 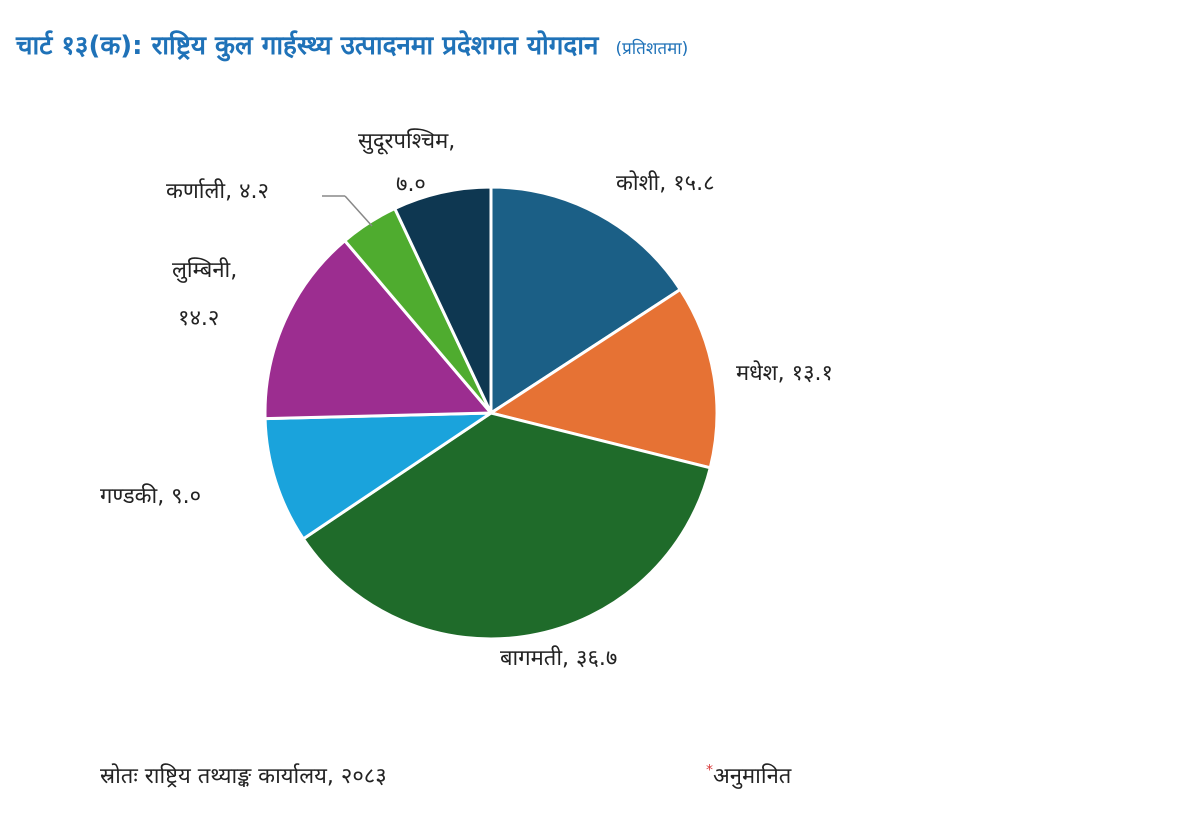 What do you see at coordinates (378, 330) in the screenshot?
I see `pie-slice-lumbini` at bounding box center [378, 330].